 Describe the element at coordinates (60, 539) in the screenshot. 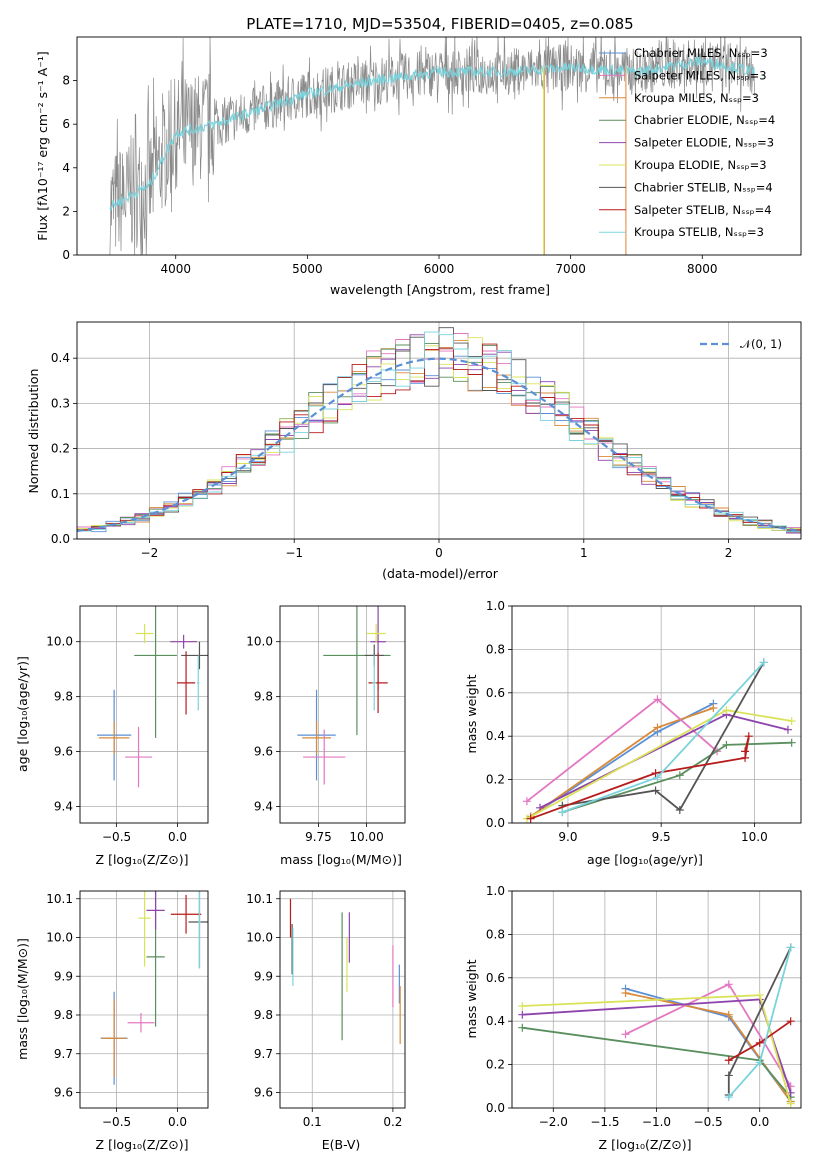

I see `residuals-ytick-label: 0.0` at that location.